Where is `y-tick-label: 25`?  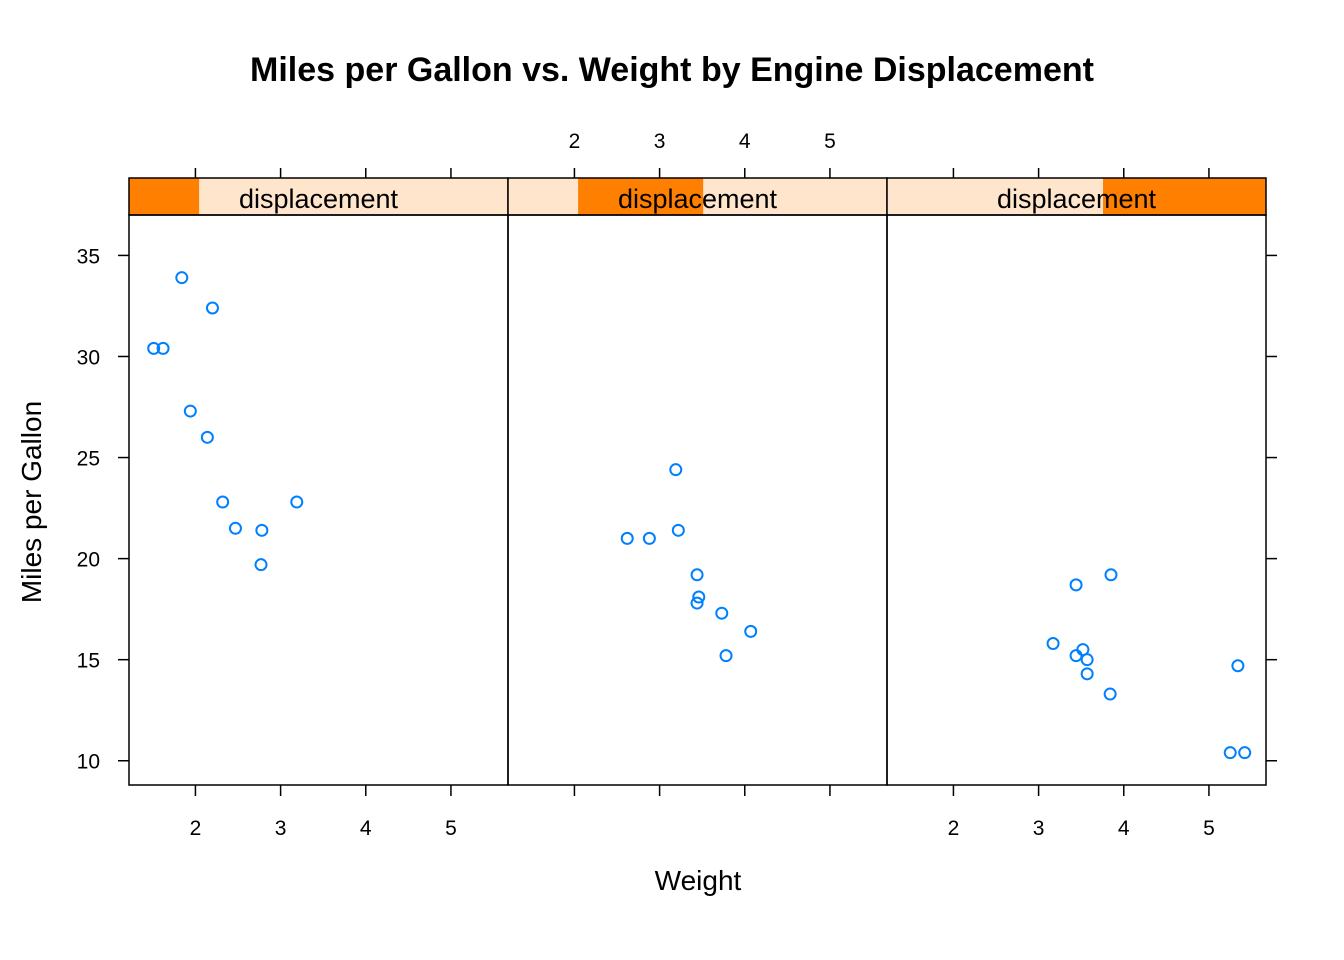
y-tick-label: 25 is located at coordinates (88, 459).